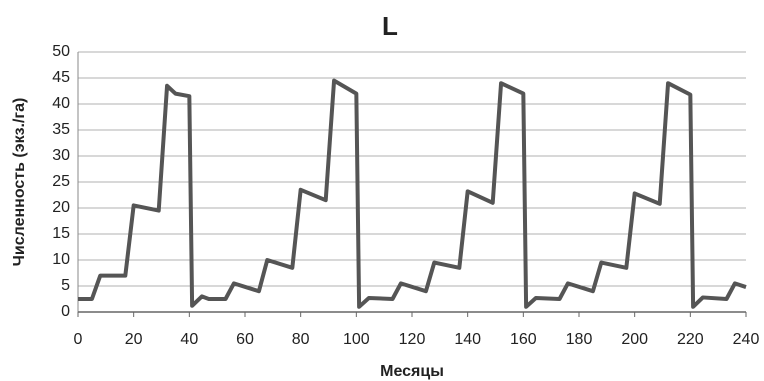 This screenshot has width=764, height=381. Describe the element at coordinates (61, 103) in the screenshot. I see `y-tick-label: 40` at that location.